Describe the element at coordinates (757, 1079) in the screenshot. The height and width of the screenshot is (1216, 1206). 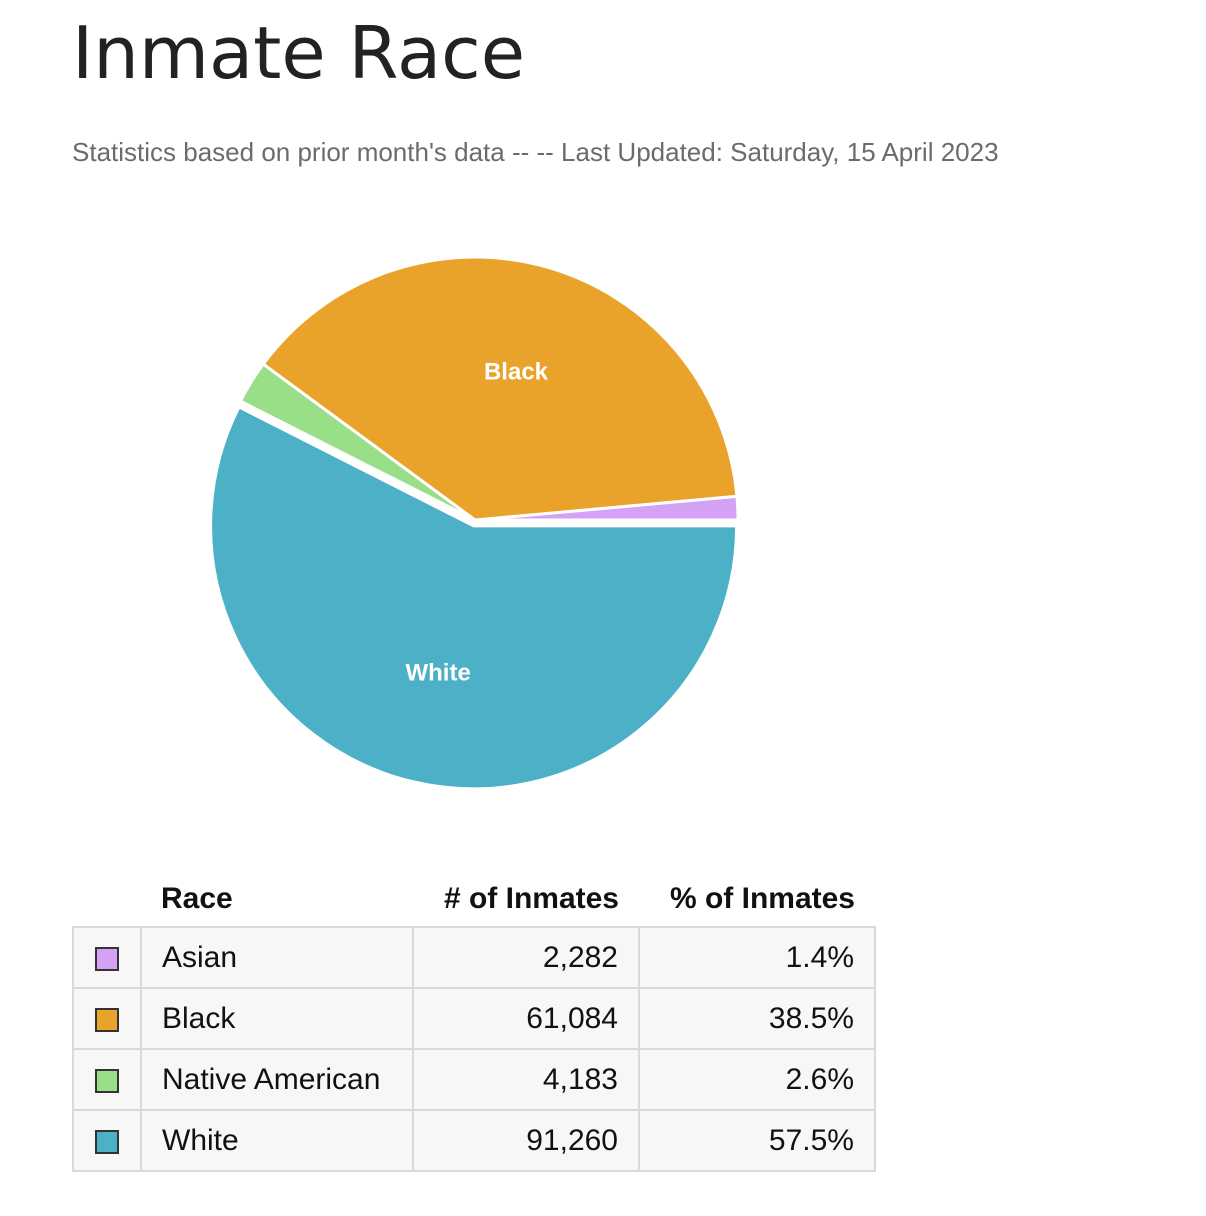
I see `percent-cell: 2.6%` at that location.